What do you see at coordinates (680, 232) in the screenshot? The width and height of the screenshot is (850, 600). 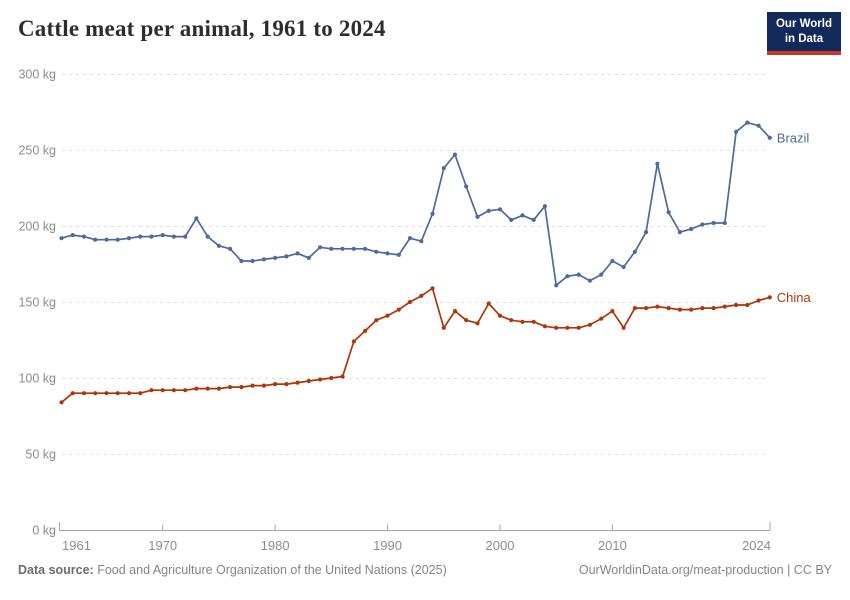 I see `brazil-marker-2016` at bounding box center [680, 232].